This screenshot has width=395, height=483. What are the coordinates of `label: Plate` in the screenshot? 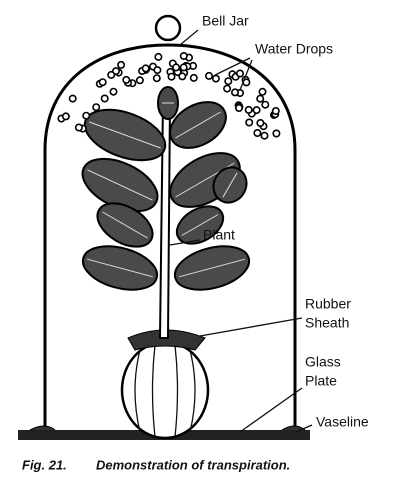 It's located at (321, 381).